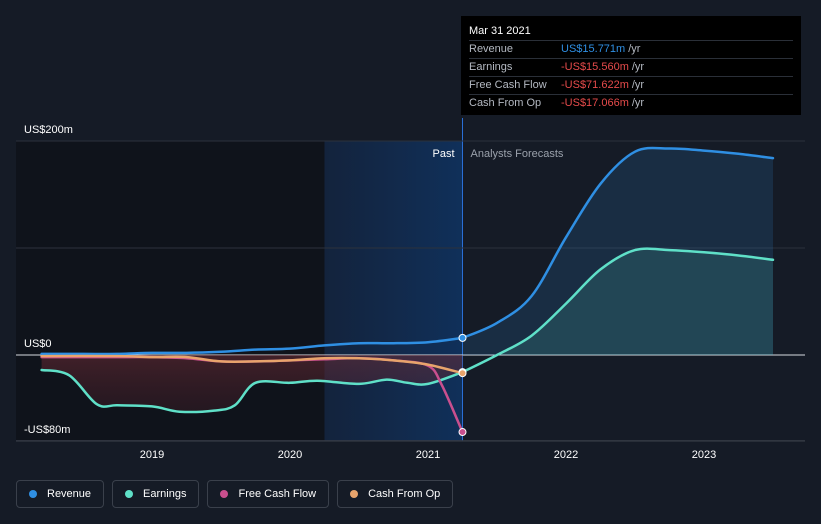  Describe the element at coordinates (491, 67) in the screenshot. I see `tooltip-label: Earnings` at that location.